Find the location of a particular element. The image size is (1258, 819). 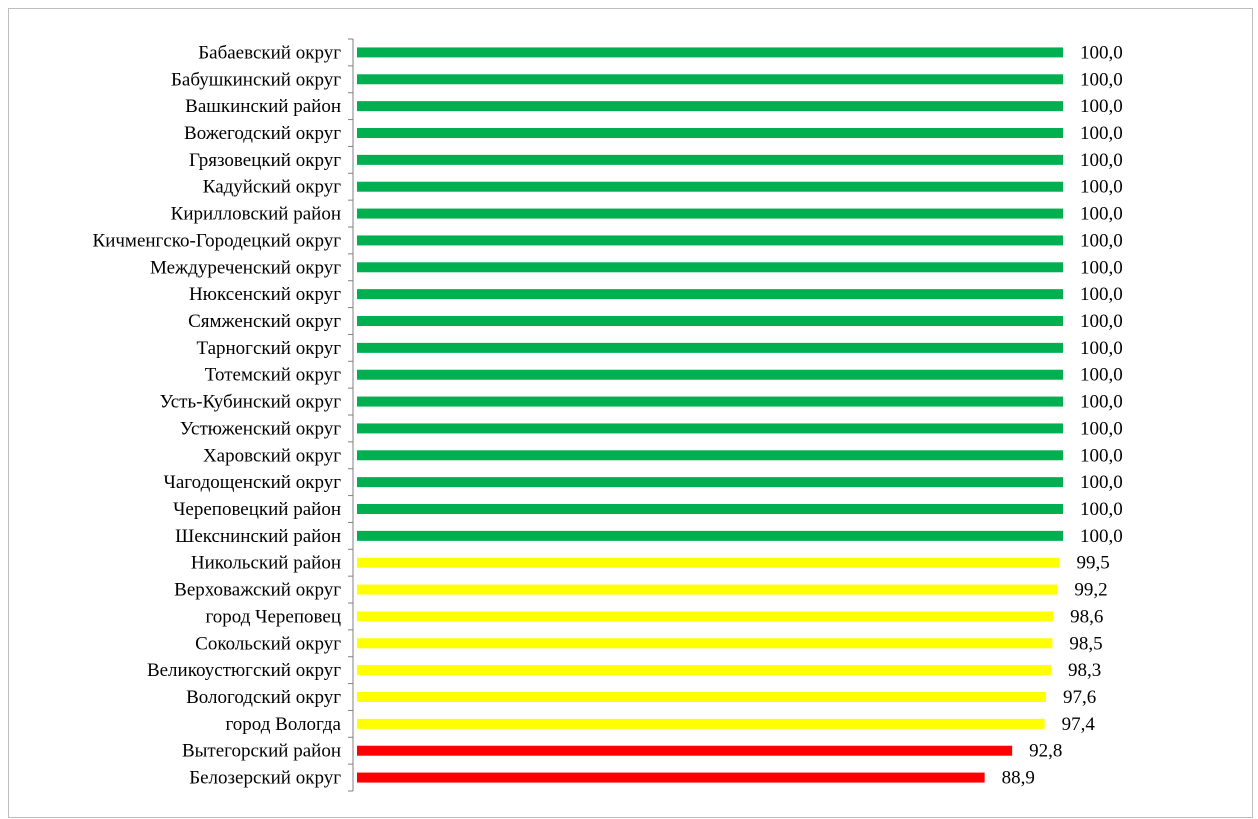

data-label: 88,9 is located at coordinates (1018, 778).